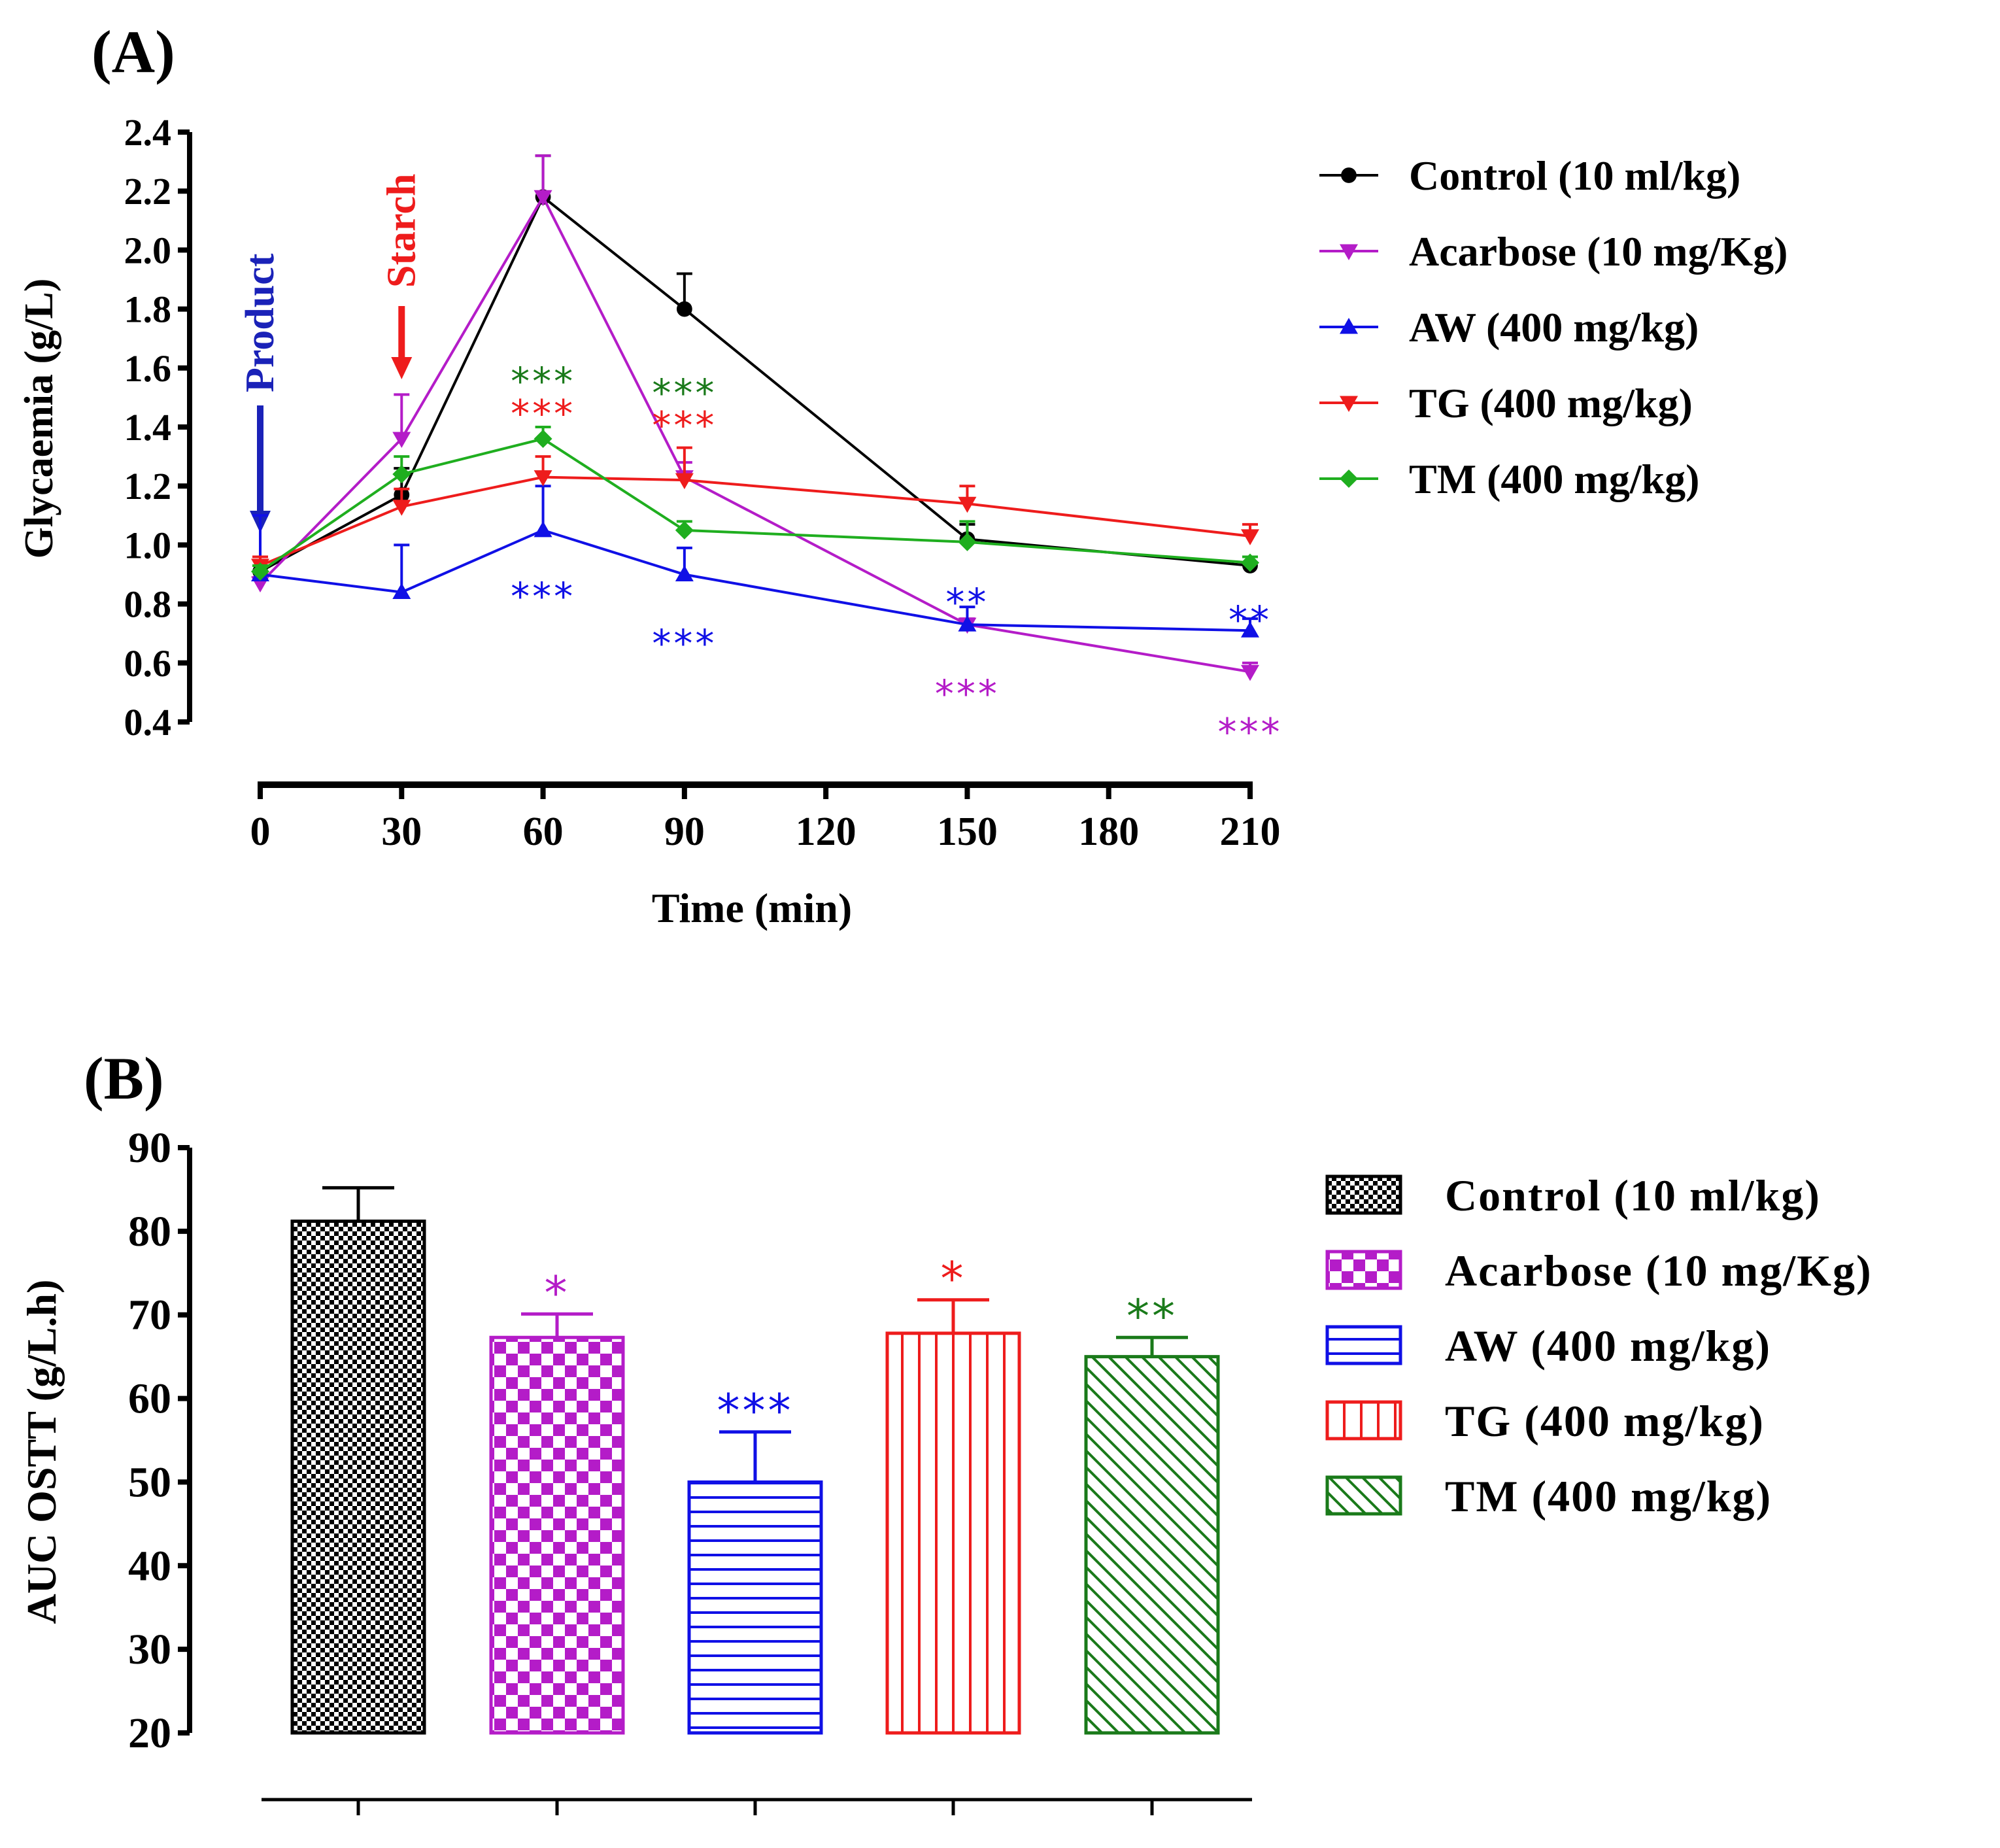 The height and width of the screenshot is (1848, 2000). What do you see at coordinates (150, 1566) in the screenshot?
I see `panel-b-y-tick-label: 40` at bounding box center [150, 1566].